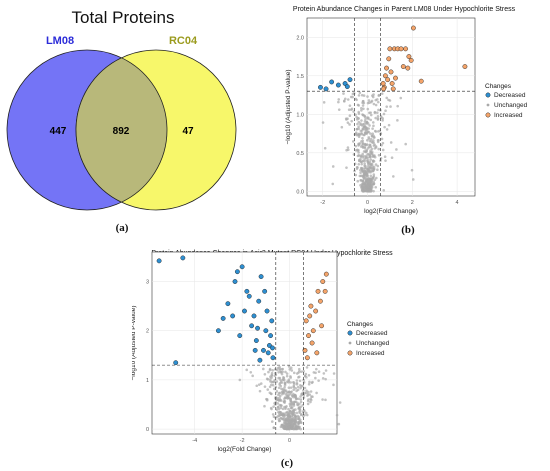 The height and width of the screenshot is (471, 550). I want to click on caption: (b), so click(408, 230).